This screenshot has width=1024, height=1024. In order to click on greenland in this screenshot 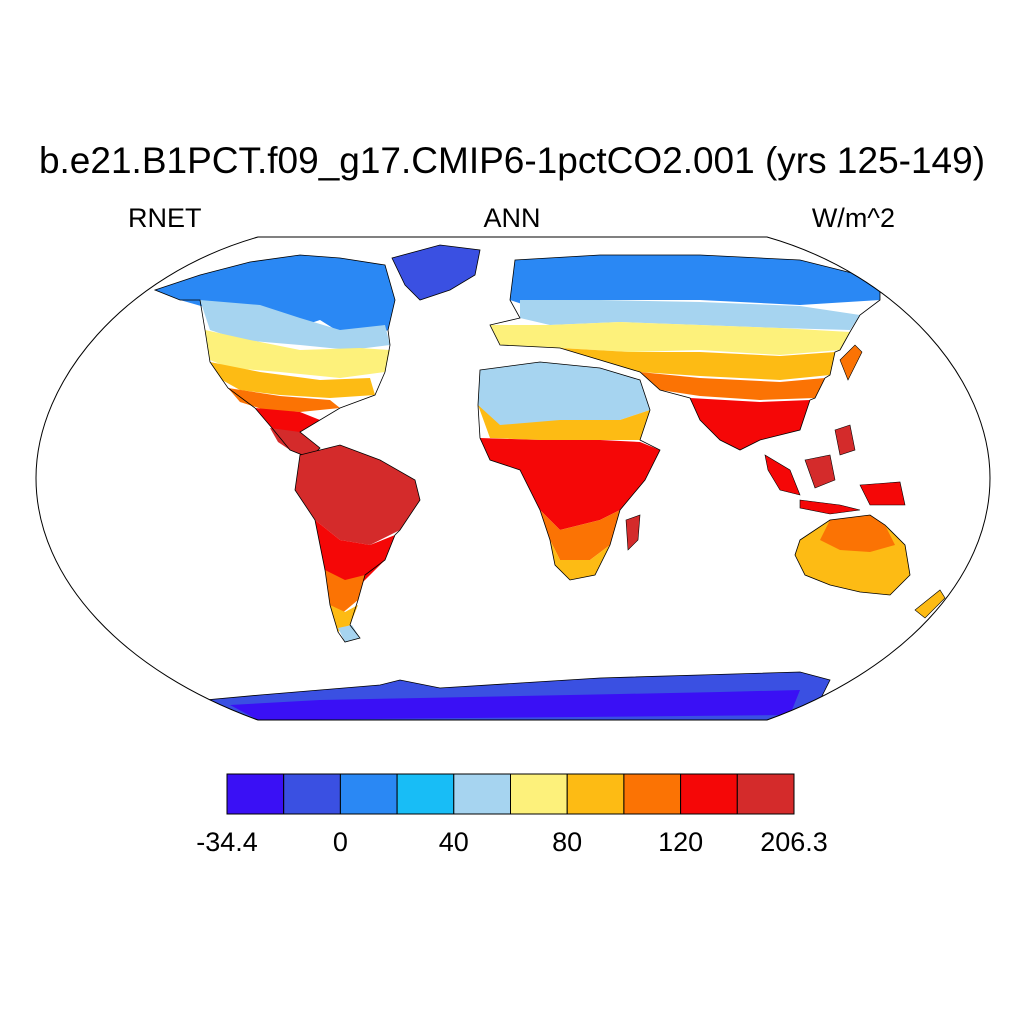, I will do `click(436, 272)`.